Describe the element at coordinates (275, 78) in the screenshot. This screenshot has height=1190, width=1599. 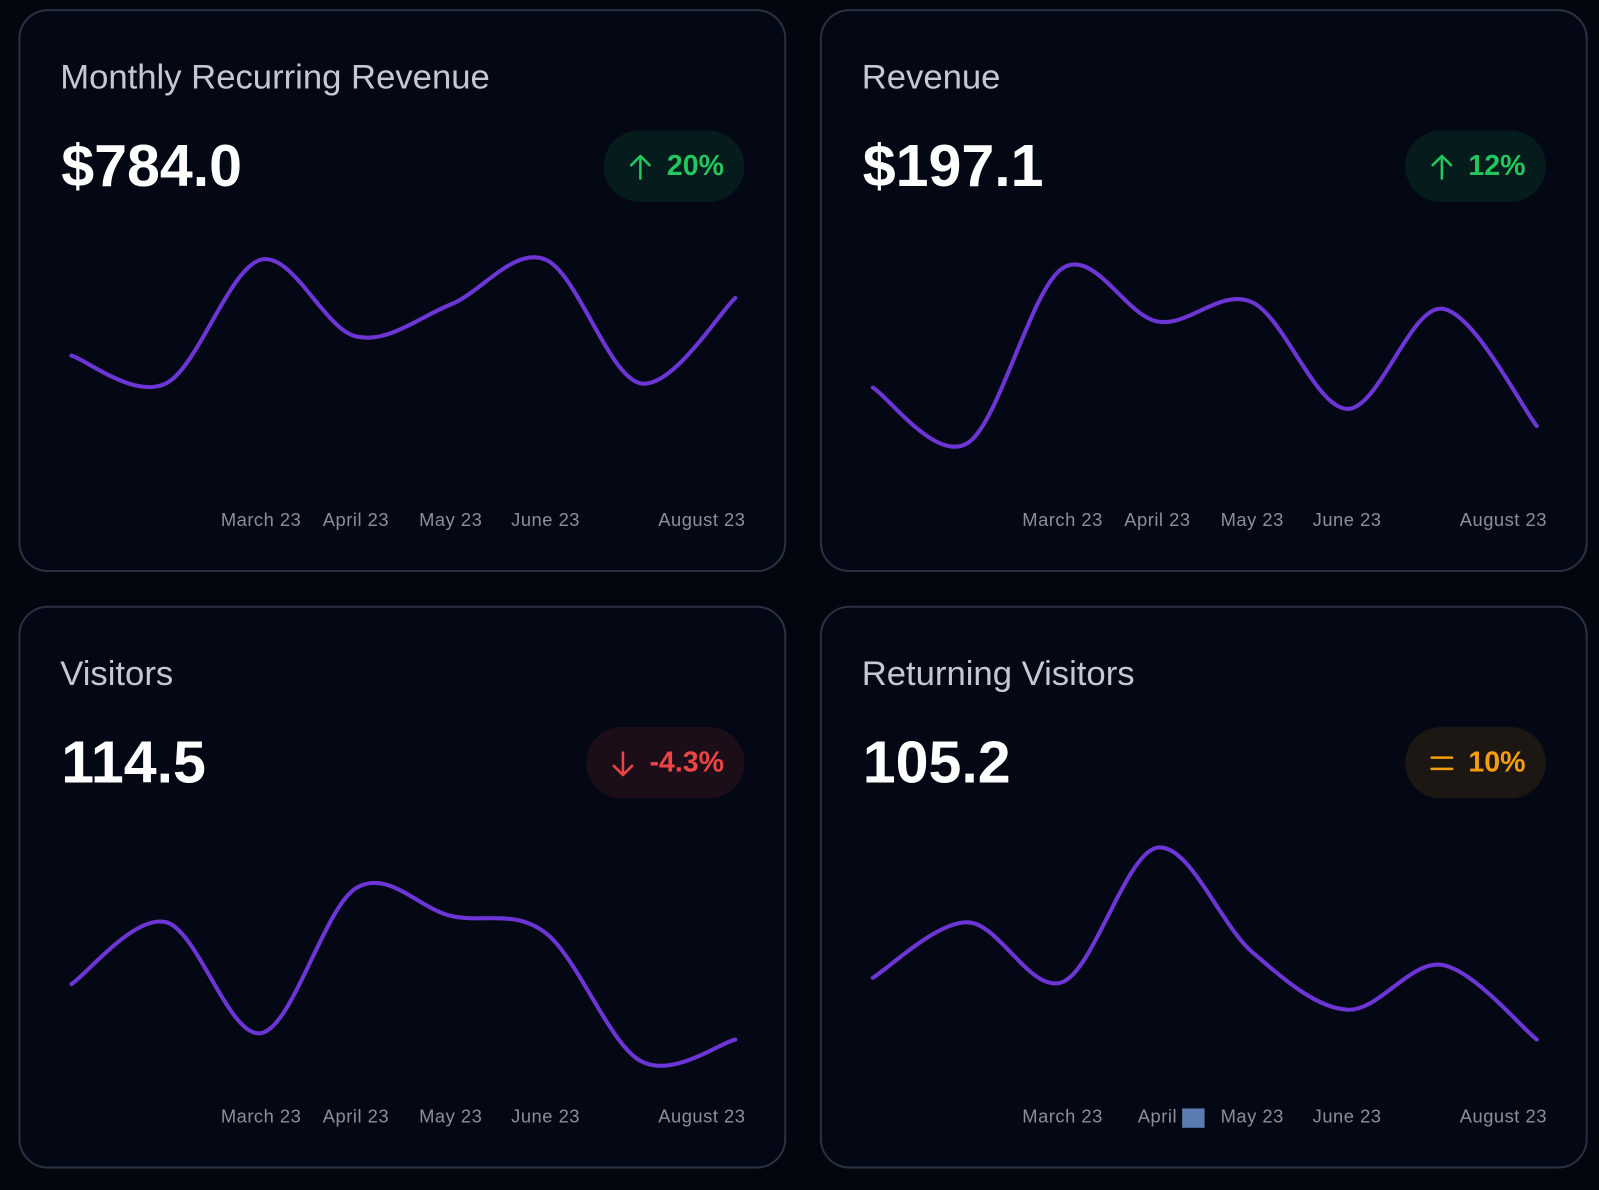
I see `card-title: Monthly Recurring Revenue` at that location.